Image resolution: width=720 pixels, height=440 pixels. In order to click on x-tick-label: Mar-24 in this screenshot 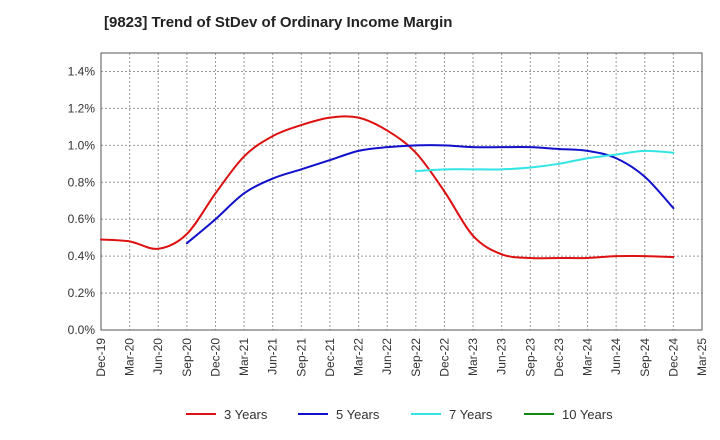, I will do `click(588, 357)`.